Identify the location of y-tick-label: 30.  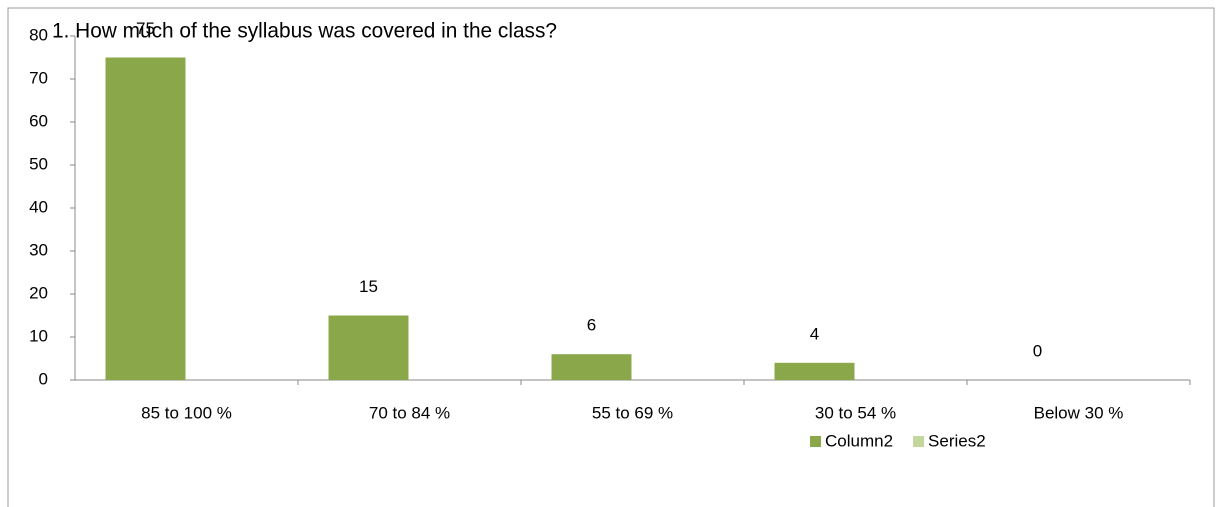
(38, 249).